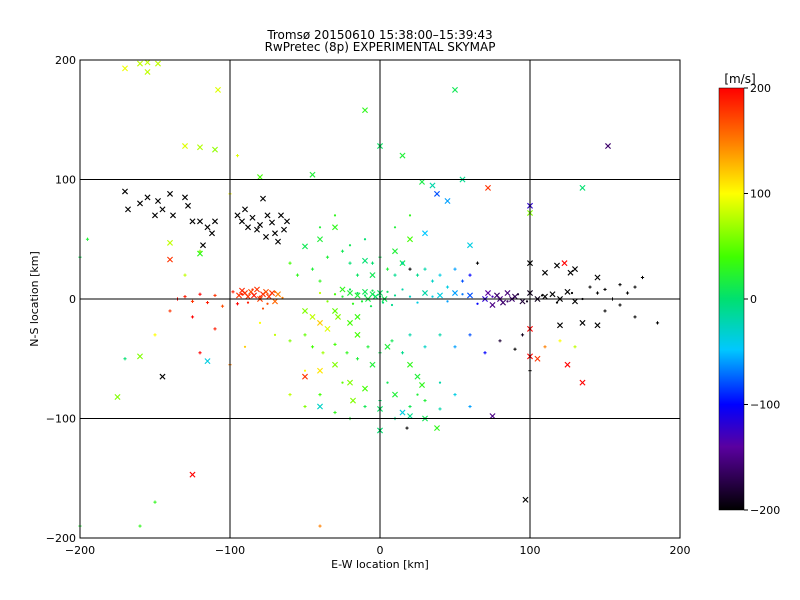 The image size is (800, 600). Describe the element at coordinates (72, 299) in the screenshot. I see `y-tick-label: 0` at that location.